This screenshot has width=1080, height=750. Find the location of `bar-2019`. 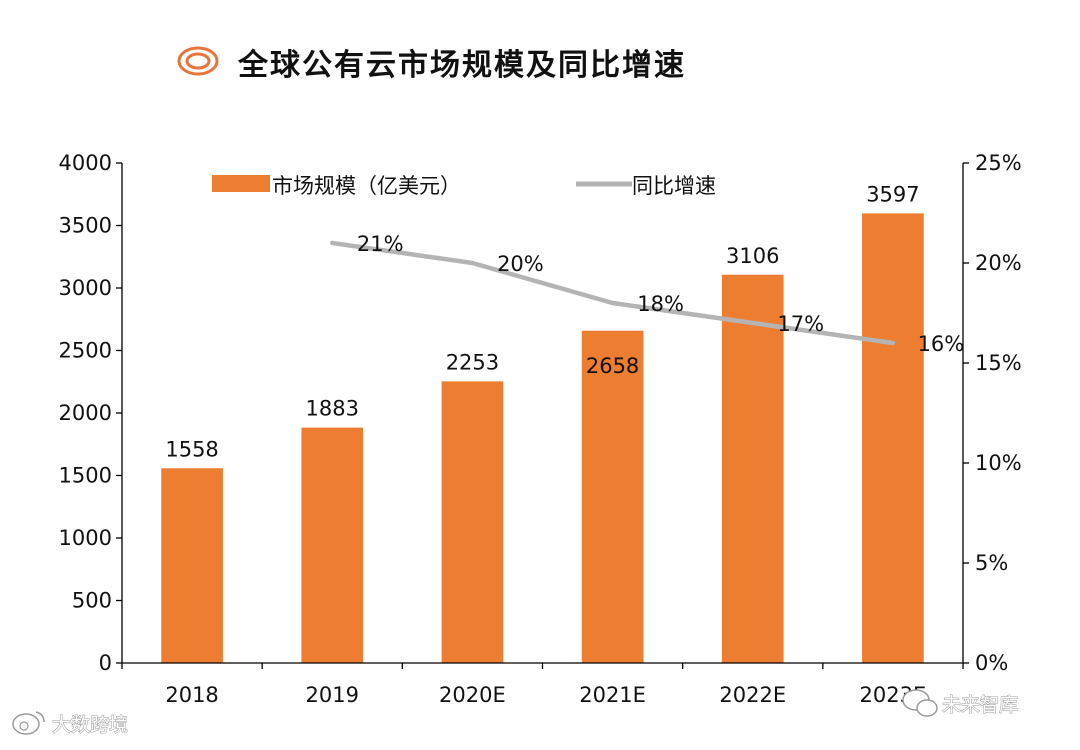

bar-2019 is located at coordinates (332, 545).